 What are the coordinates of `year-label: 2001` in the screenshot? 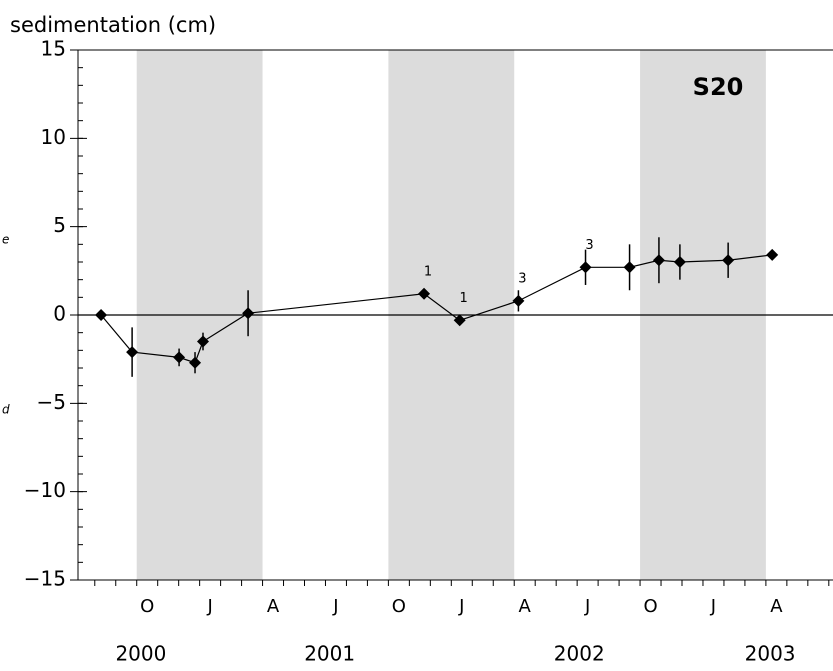 It's located at (329, 654).